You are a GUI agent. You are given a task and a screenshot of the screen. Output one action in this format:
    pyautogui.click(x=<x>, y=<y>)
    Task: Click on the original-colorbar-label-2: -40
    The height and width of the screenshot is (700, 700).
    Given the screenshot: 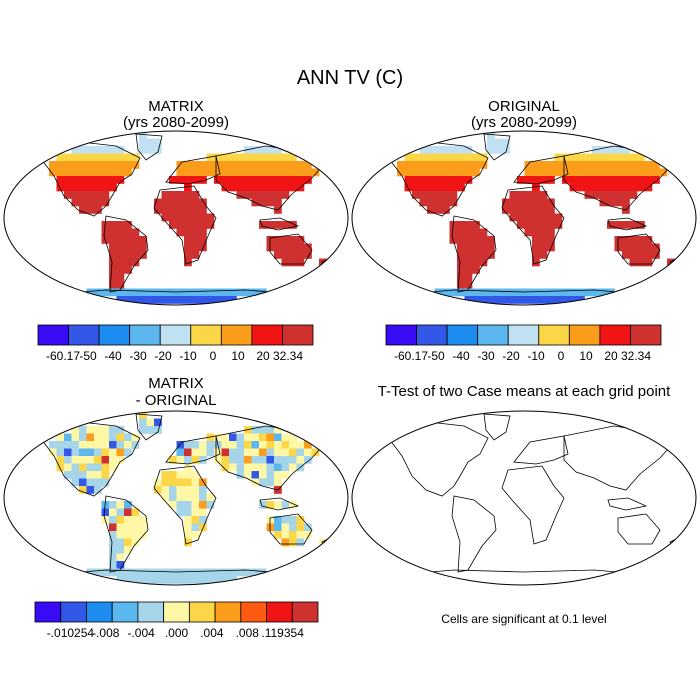 What is the action you would take?
    pyautogui.click(x=461, y=356)
    